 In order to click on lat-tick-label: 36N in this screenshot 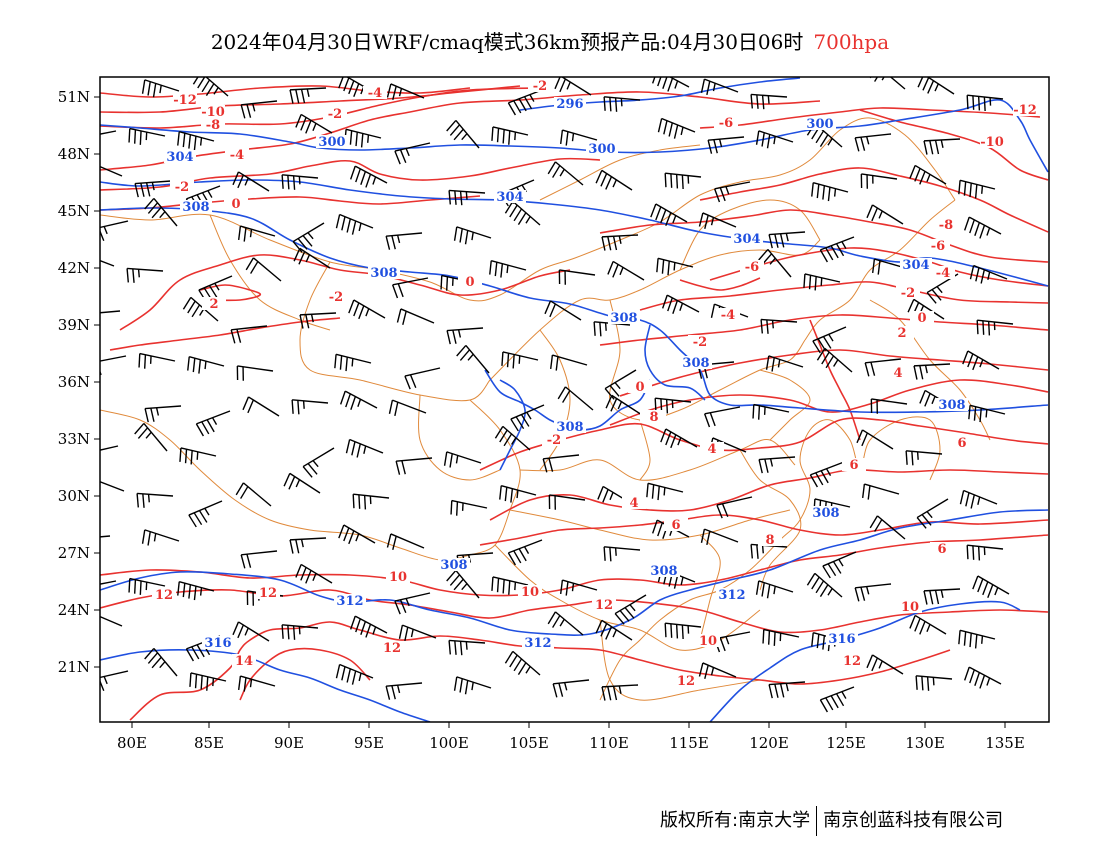, I will do `click(74, 382)`.